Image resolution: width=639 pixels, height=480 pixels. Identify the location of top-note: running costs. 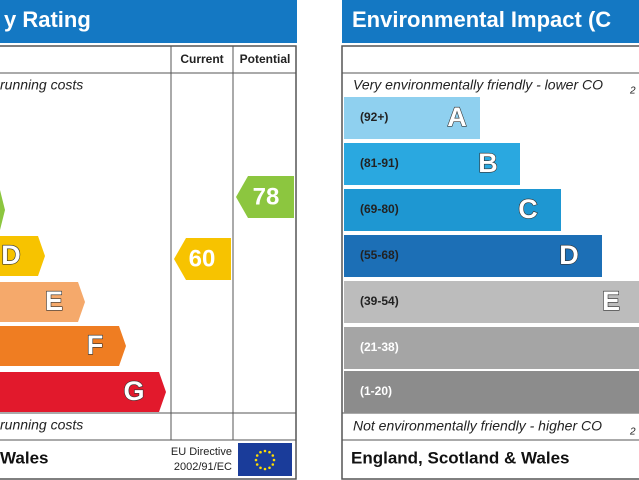
(41, 85).